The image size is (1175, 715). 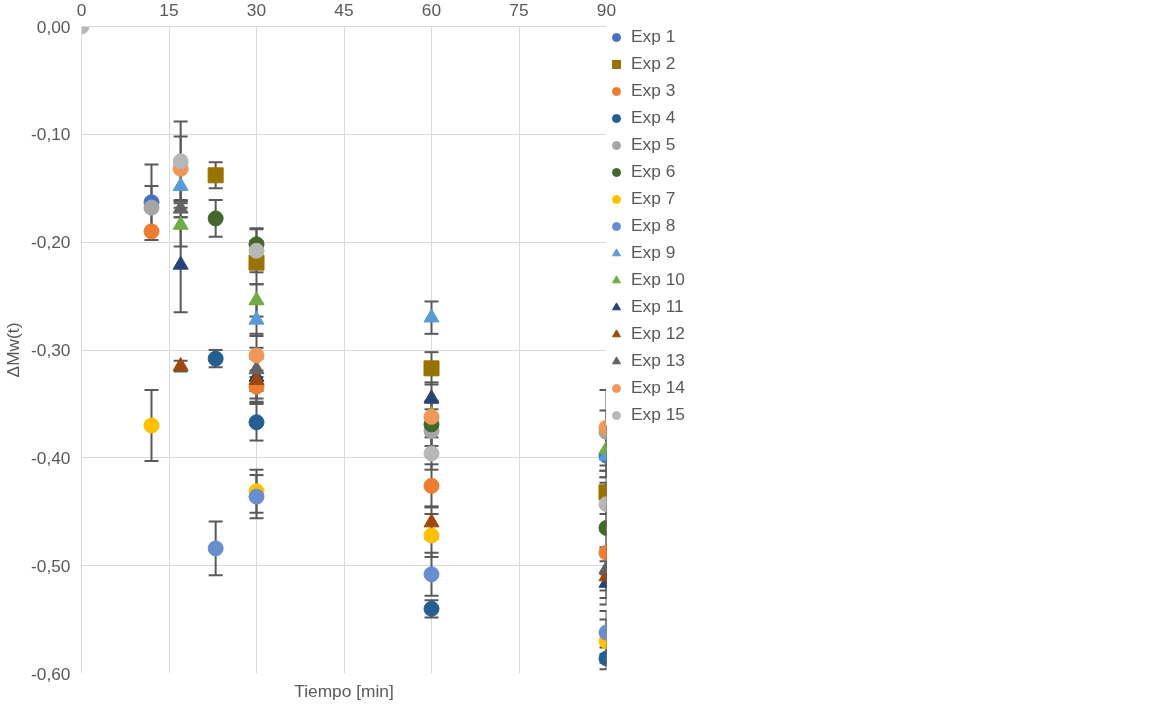 What do you see at coordinates (653, 144) in the screenshot?
I see `legend-label: Exp 5` at bounding box center [653, 144].